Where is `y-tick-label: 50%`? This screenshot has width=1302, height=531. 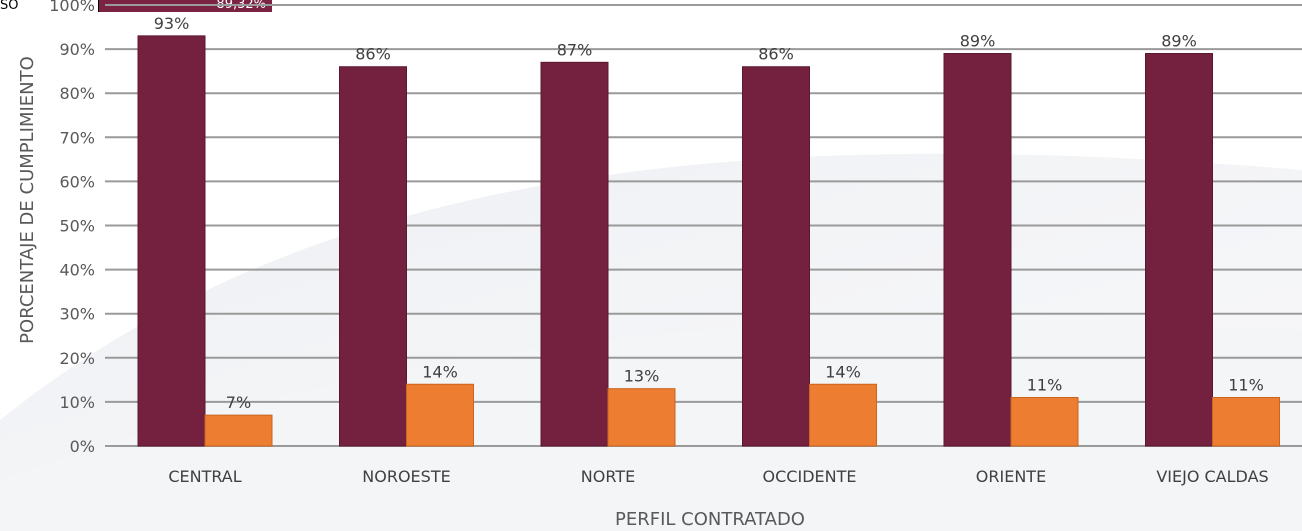
y-tick-label: 50% is located at coordinates (77, 226).